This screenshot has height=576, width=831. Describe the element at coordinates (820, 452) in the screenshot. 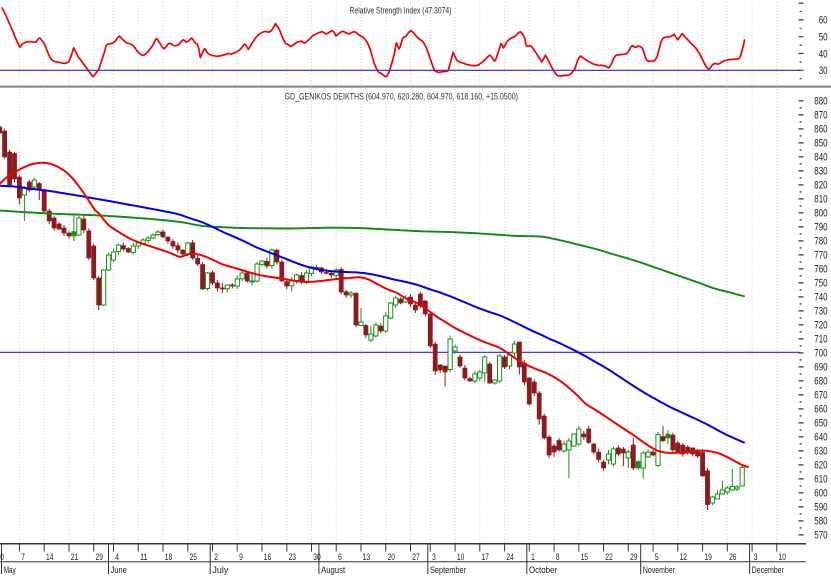

I see `svg-text: 630` at that location.